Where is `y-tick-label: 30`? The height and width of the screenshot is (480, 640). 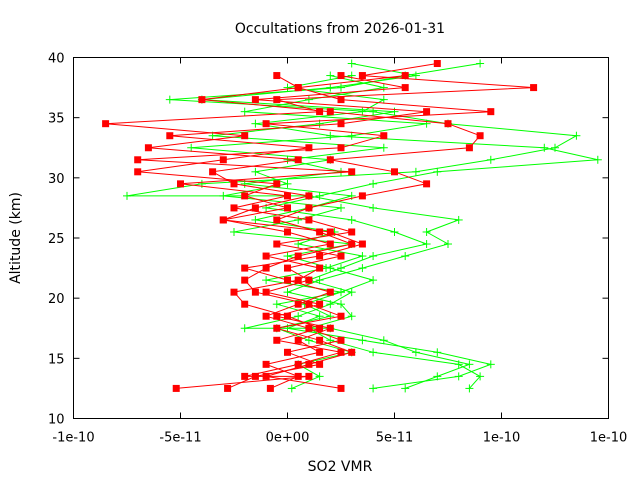
y-tick-label: 30 is located at coordinates (56, 179).